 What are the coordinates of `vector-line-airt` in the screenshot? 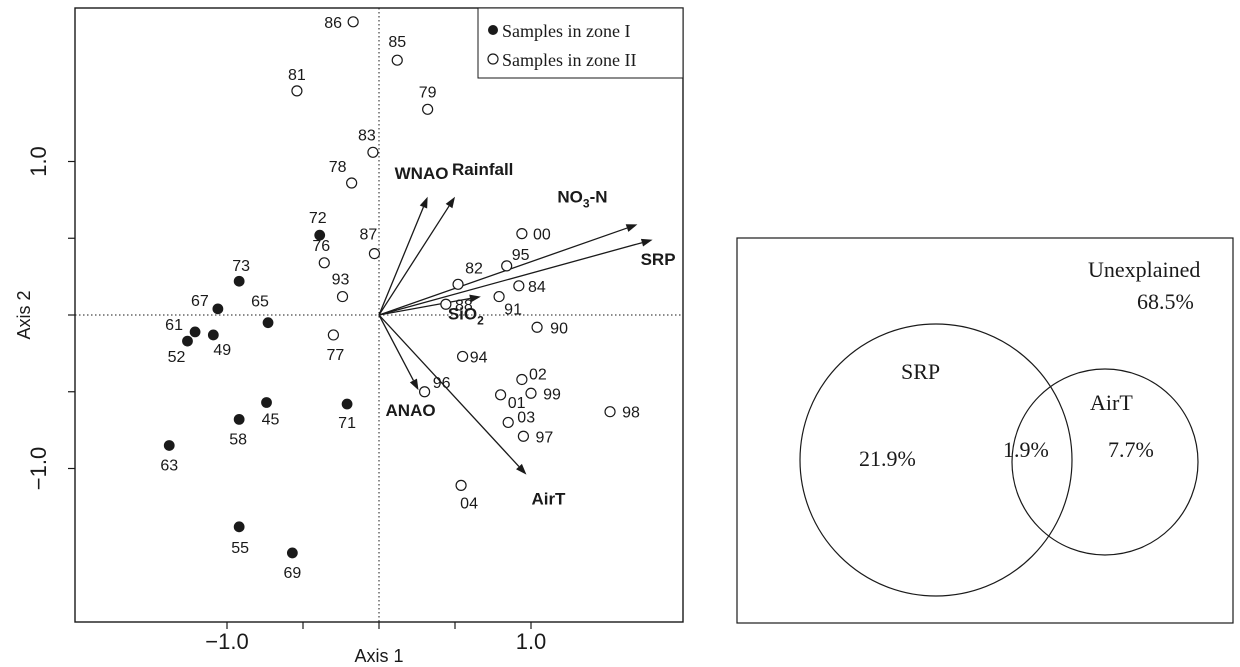 It's located at (449, 391).